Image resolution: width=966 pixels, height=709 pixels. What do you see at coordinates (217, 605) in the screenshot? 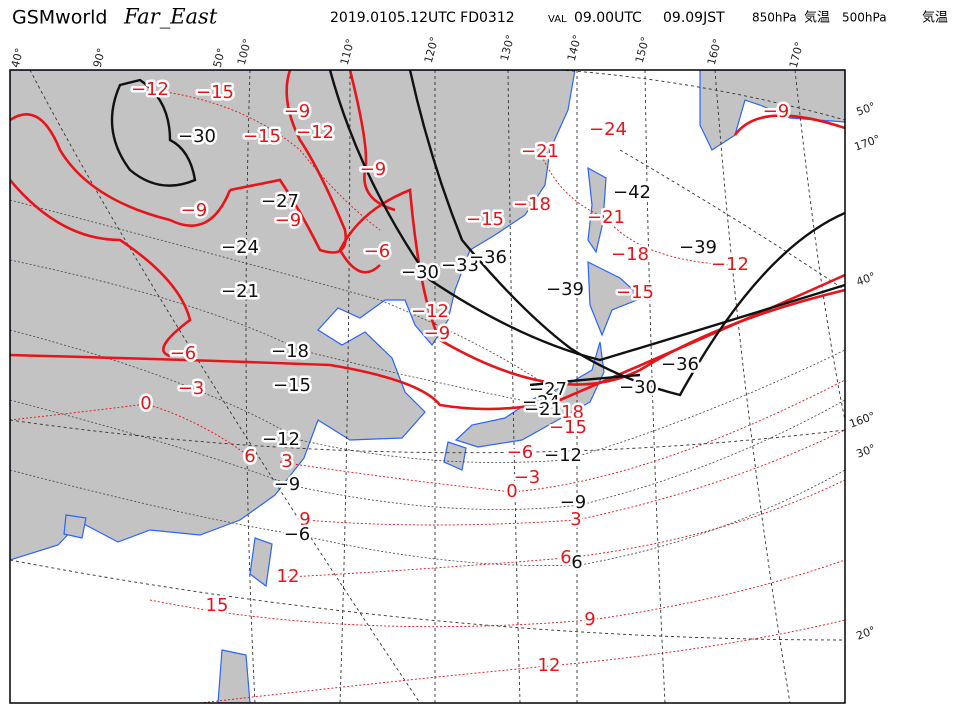
I see `temp-850-label: 15` at bounding box center [217, 605].